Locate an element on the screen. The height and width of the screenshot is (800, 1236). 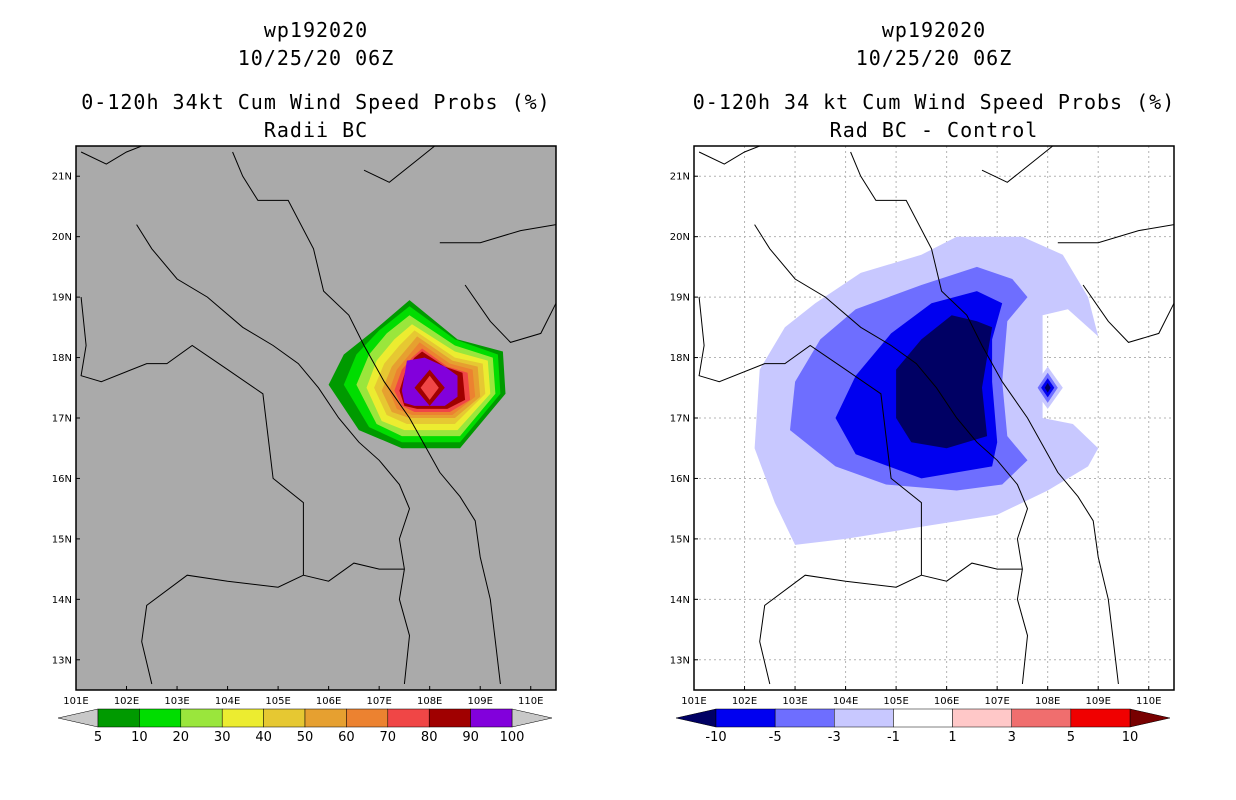
right-x-tick-label: 110E is located at coordinates (1148, 701).